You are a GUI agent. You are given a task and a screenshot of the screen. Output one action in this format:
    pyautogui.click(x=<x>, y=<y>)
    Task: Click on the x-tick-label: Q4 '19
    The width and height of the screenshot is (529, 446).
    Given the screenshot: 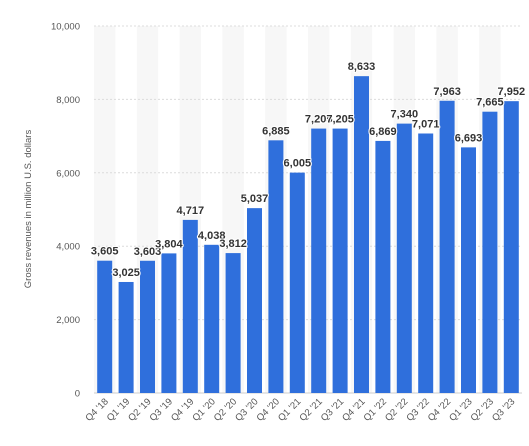 What is the action you would take?
    pyautogui.click(x=182, y=409)
    